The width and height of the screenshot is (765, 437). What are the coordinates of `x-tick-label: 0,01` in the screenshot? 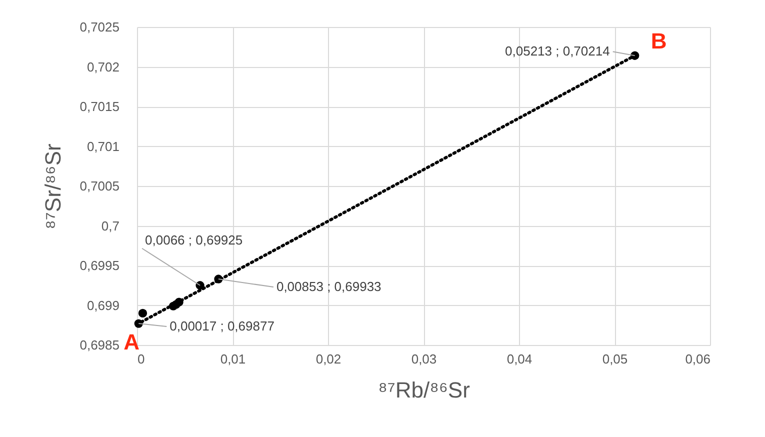 It's located at (233, 359).